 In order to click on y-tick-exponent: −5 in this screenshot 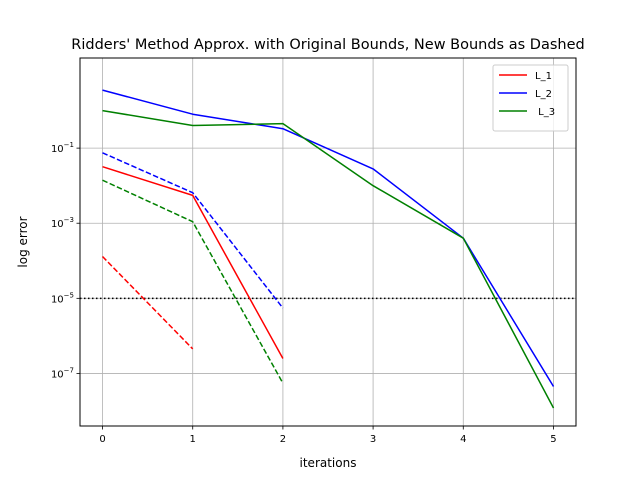, I will do `click(69, 295)`.